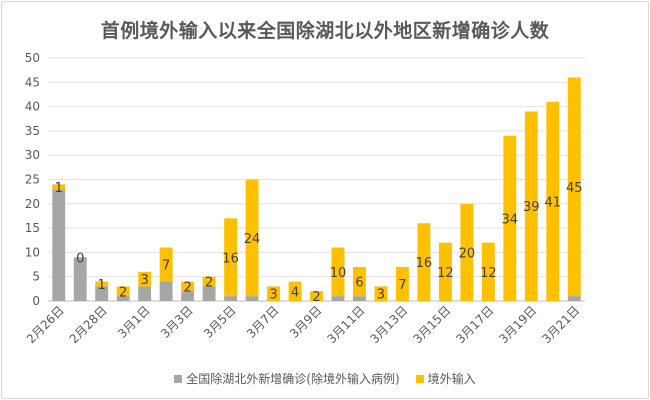  I want to click on y-tick-label: 35, so click(32, 131).